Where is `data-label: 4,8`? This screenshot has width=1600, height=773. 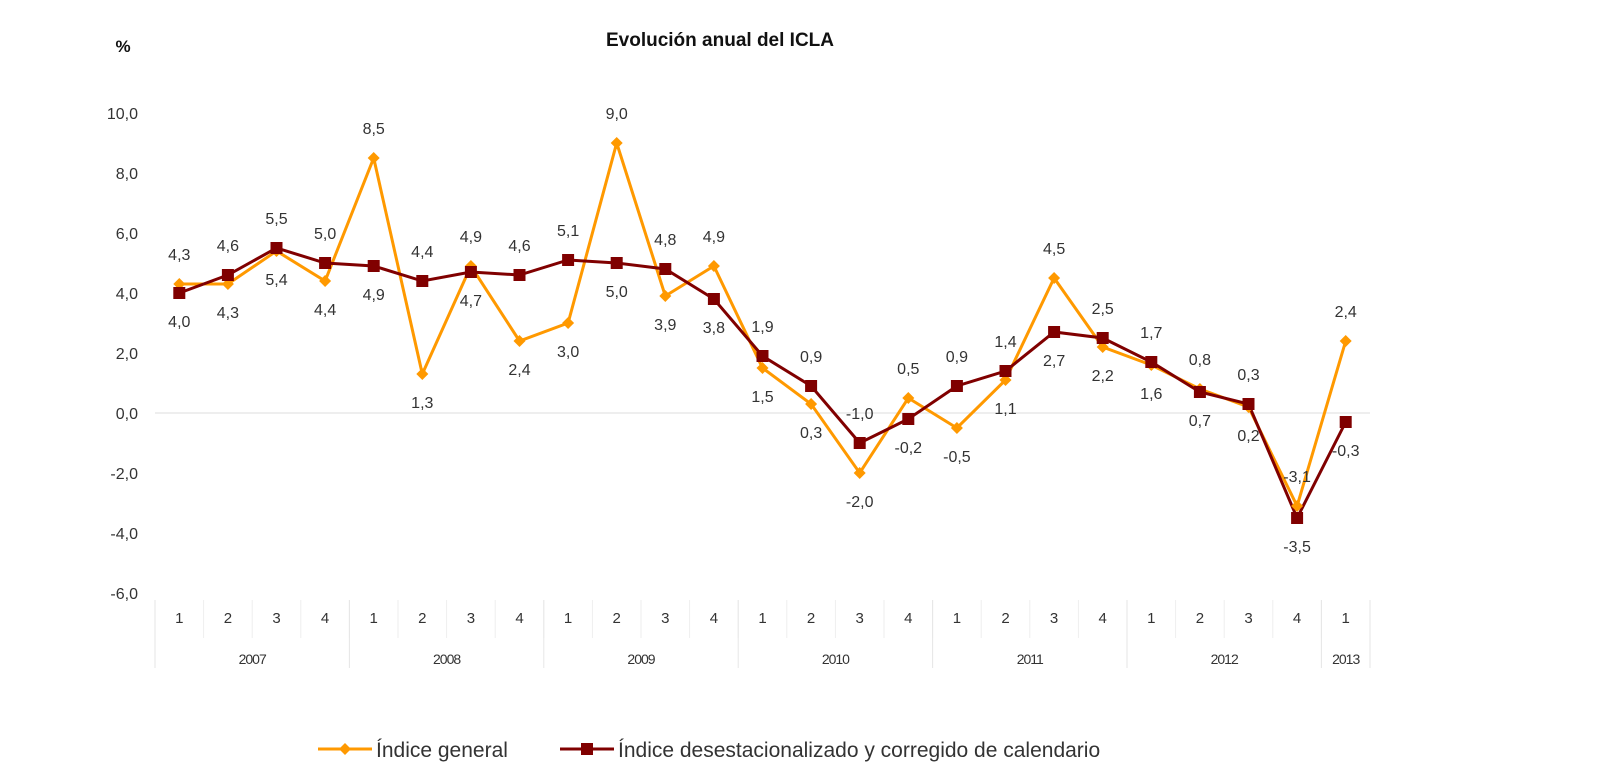
data-label: 4,8 is located at coordinates (665, 240).